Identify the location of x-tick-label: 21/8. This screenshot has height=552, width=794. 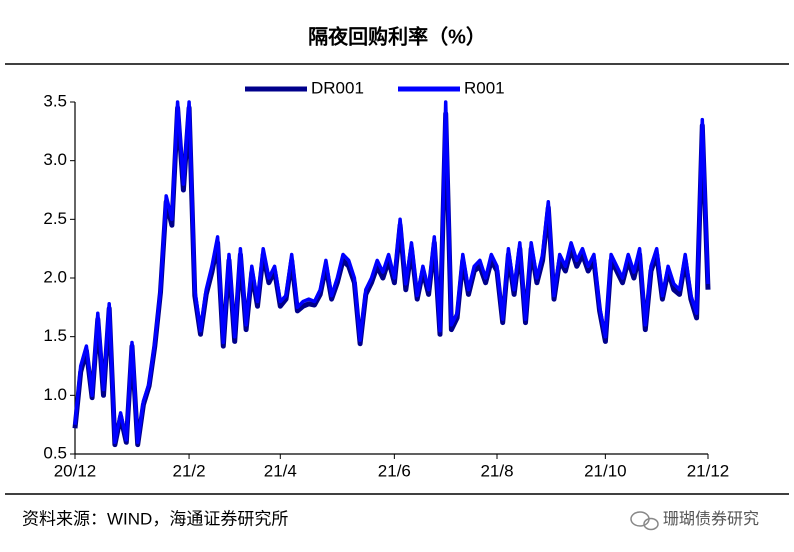
(496, 470).